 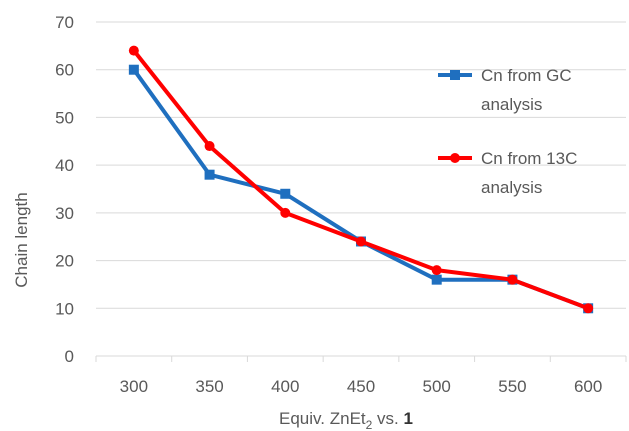 What do you see at coordinates (64, 22) in the screenshot?
I see `y-tick-label: 70` at bounding box center [64, 22].